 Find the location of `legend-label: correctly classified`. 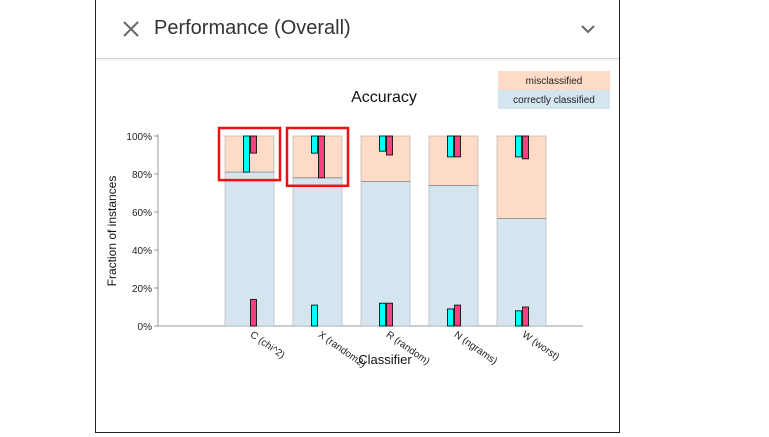

legend-label: correctly classified is located at coordinates (554, 100).